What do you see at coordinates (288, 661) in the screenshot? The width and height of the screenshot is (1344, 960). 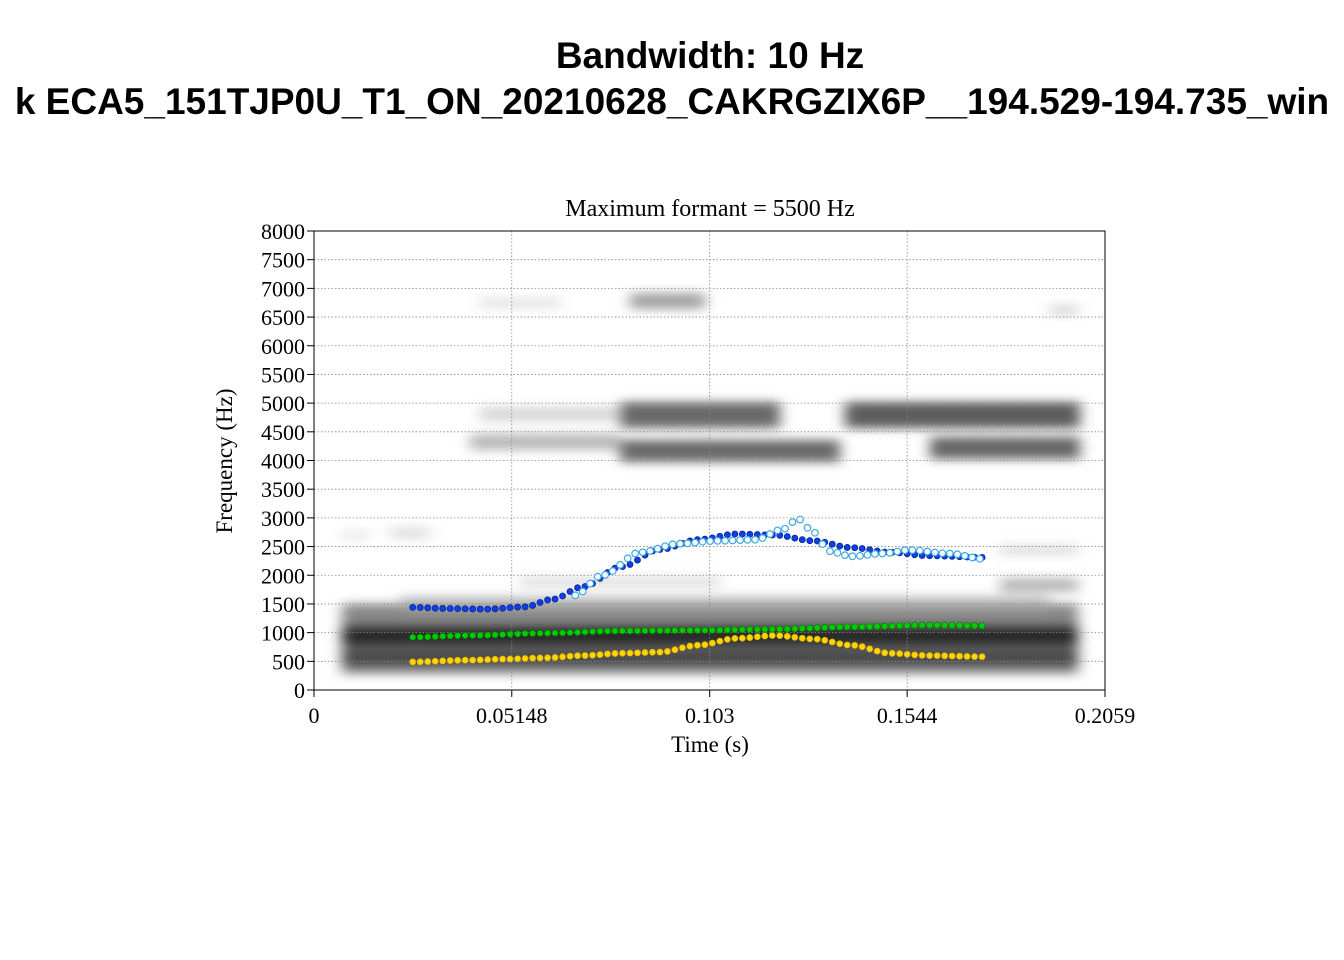 I see `y-tick-label: 500` at bounding box center [288, 661].